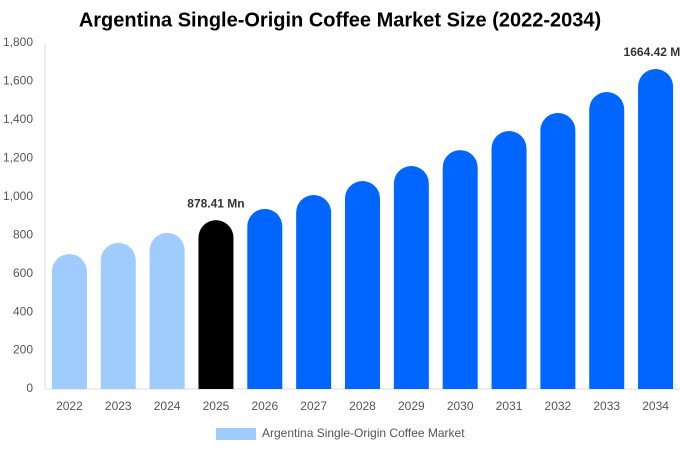  I want to click on x-tick-label: 2026, so click(264, 406).